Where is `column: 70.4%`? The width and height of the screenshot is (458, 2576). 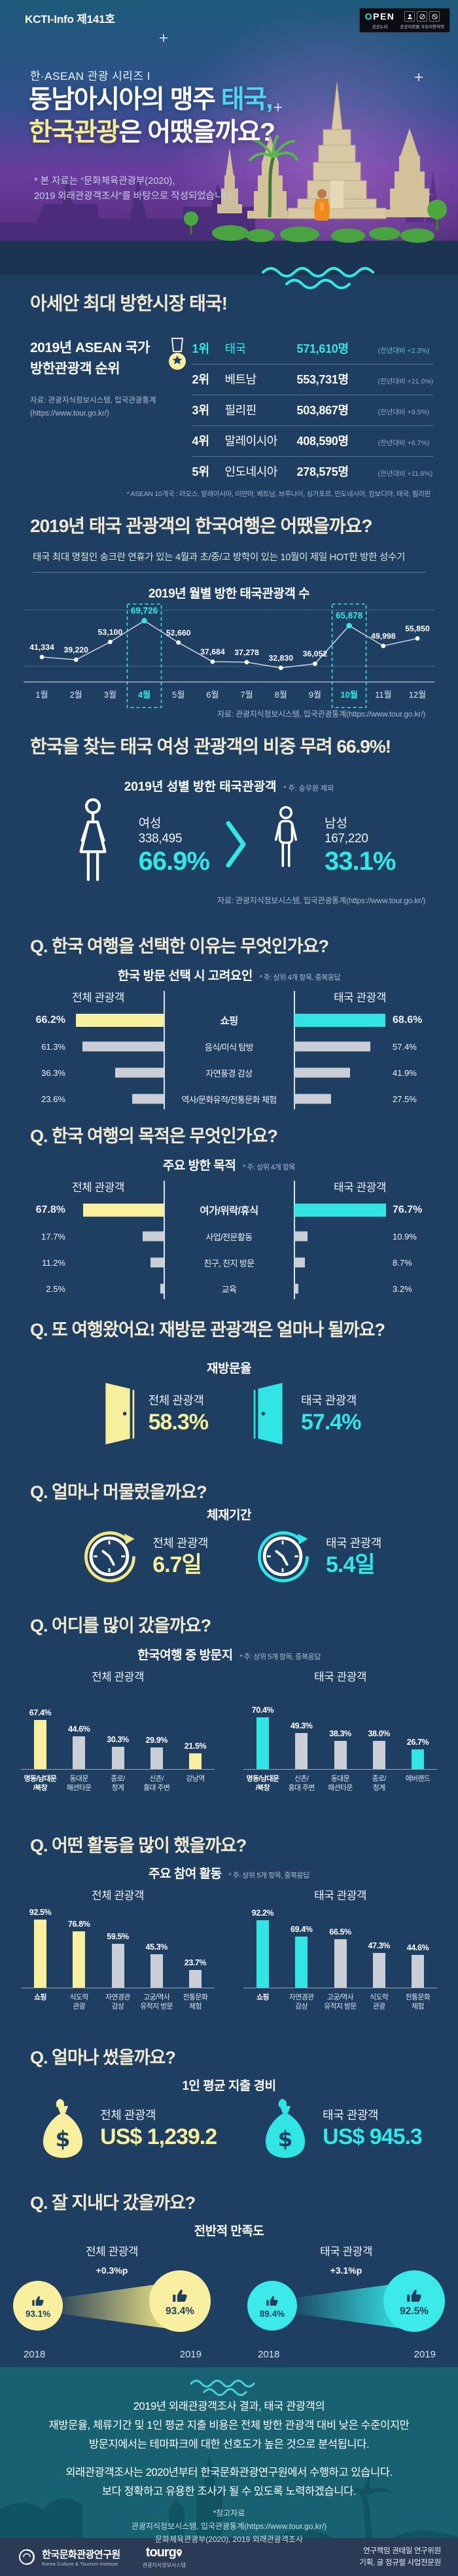
column: 70.4% is located at coordinates (263, 1737).